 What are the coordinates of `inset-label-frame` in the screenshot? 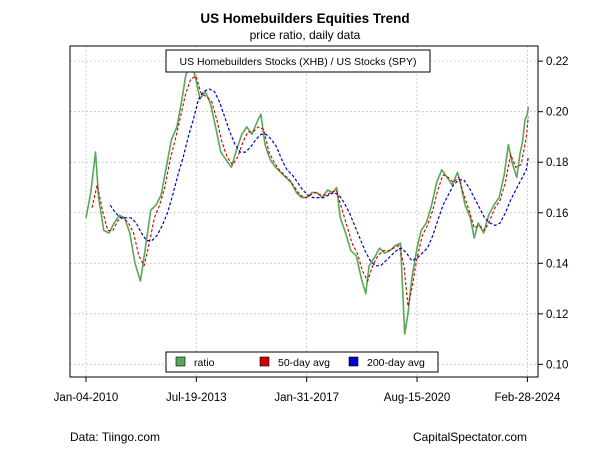 It's located at (298, 61).